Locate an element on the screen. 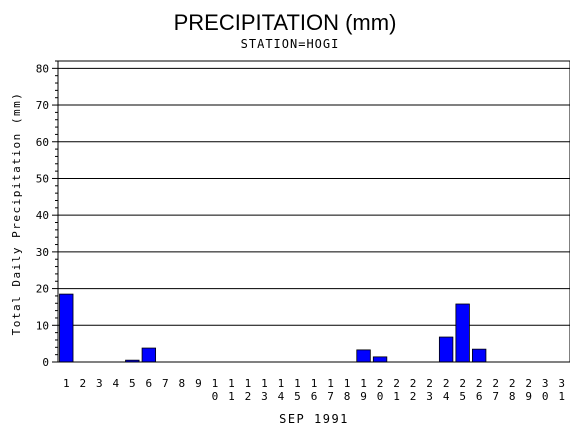 The width and height of the screenshot is (570, 430). y-axis: 0 10 20 30 40 50 60 70 80 is located at coordinates (47, 214).